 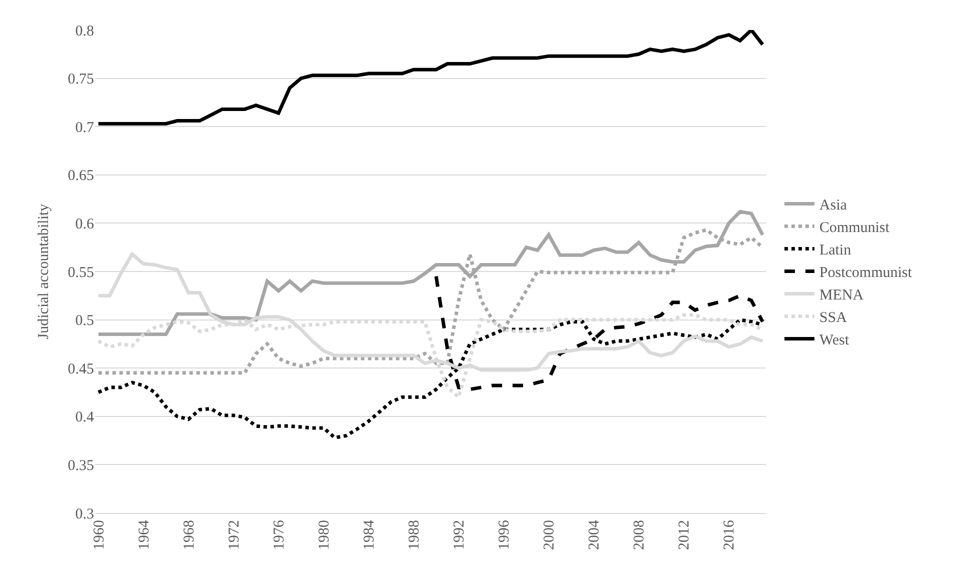 What do you see at coordinates (84, 31) in the screenshot?
I see `y-tick-label: 0.8` at bounding box center [84, 31].